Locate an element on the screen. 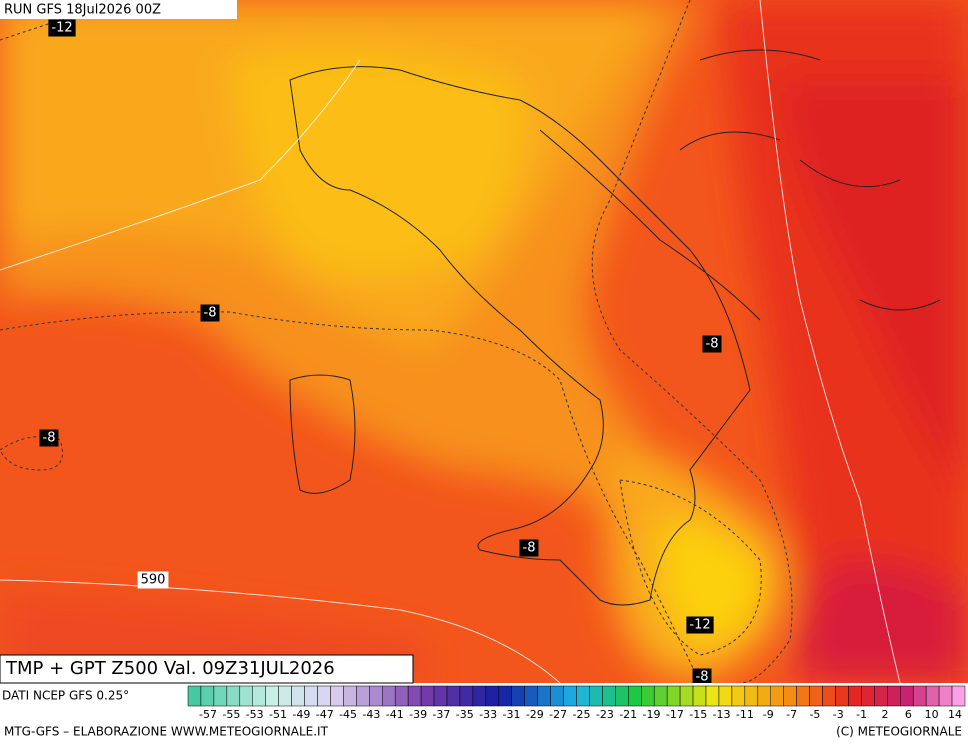  colorbar-label: -47 is located at coordinates (325, 714).